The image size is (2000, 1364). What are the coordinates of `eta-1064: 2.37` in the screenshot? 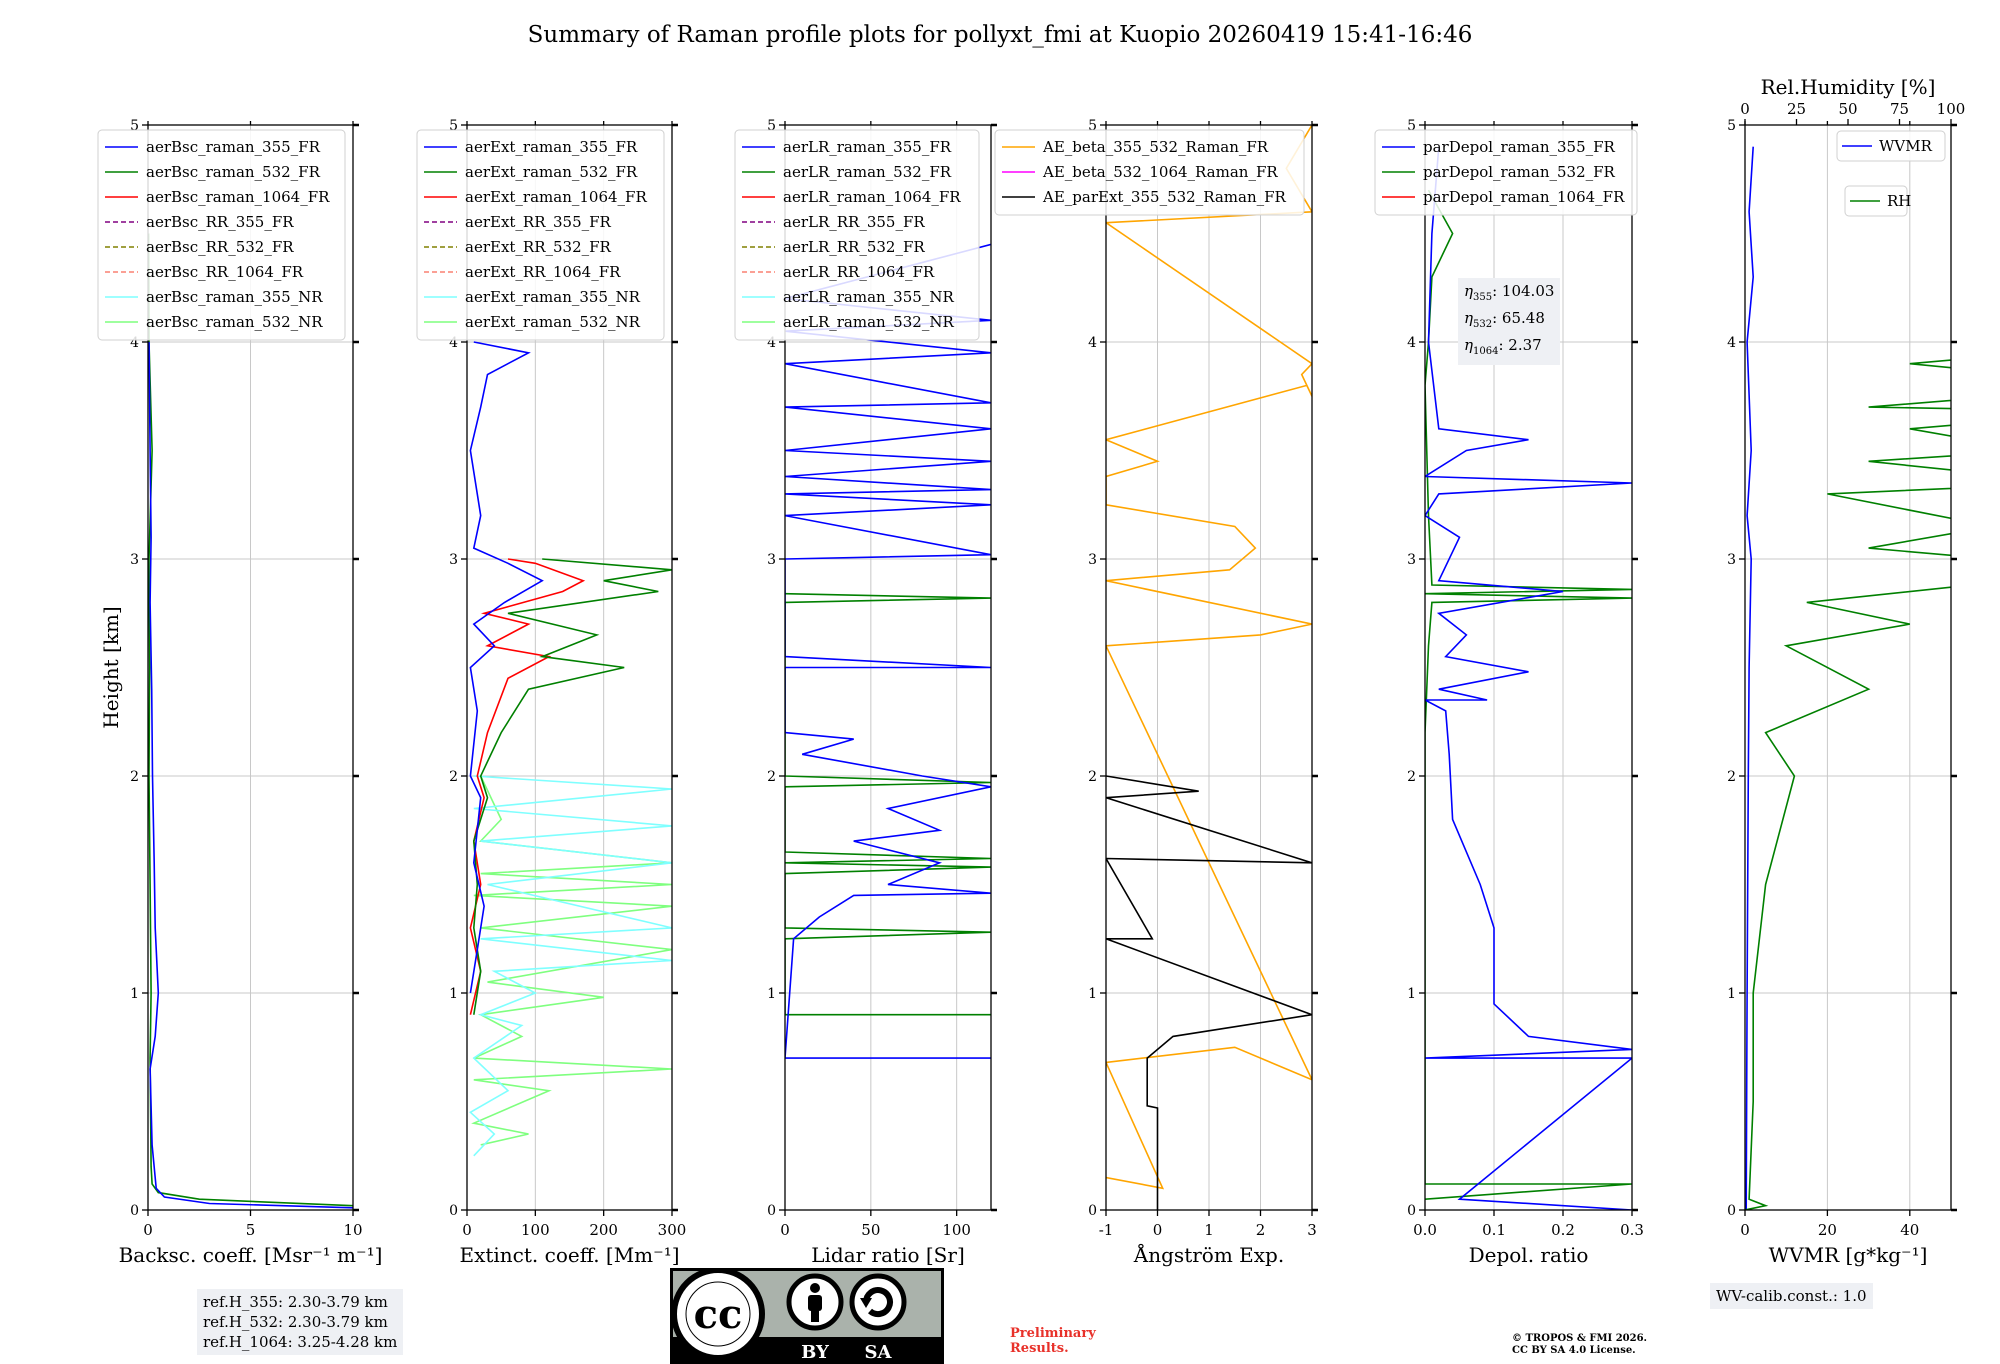 It's located at (1525, 345).